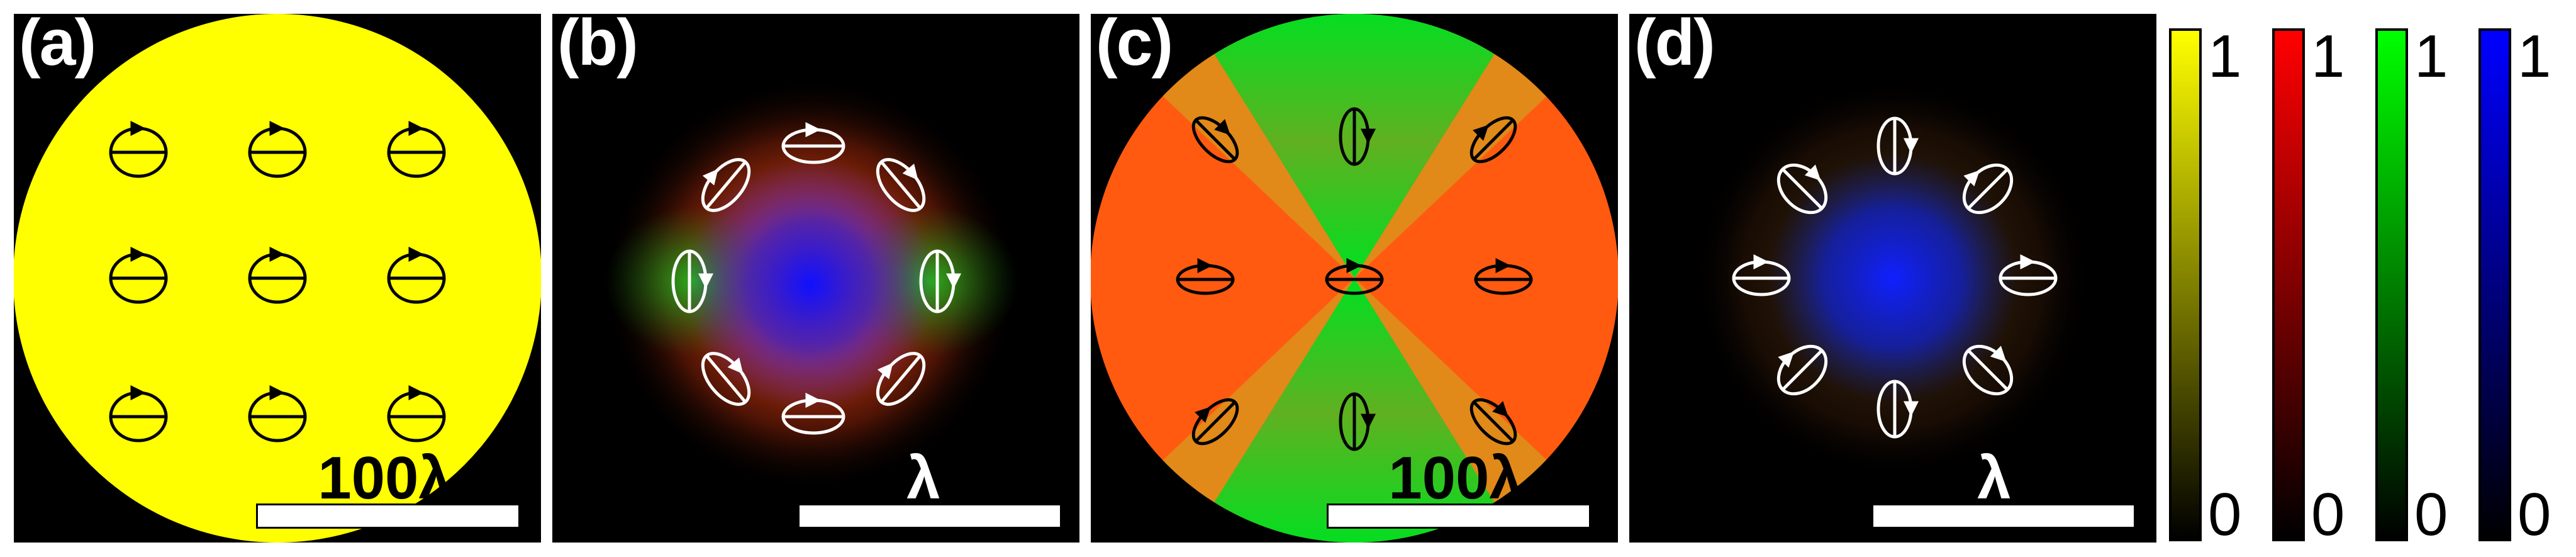 The height and width of the screenshot is (557, 2576). I want to click on panel-b-field, so click(810, 284).